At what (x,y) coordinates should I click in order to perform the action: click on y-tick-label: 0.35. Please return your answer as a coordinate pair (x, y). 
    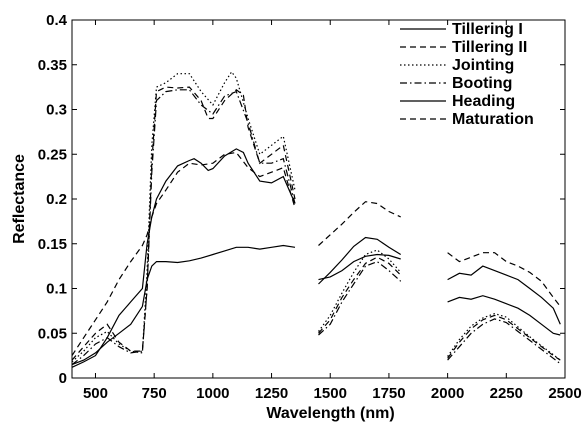
    Looking at the image, I should click on (52, 65).